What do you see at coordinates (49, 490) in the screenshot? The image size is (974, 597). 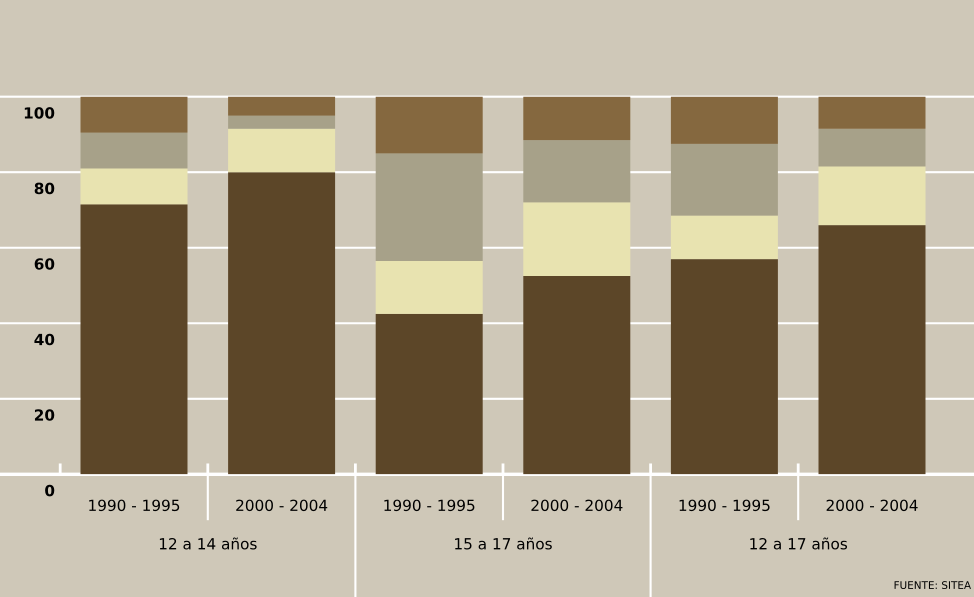 I see `y-tick-label: 0` at bounding box center [49, 490].